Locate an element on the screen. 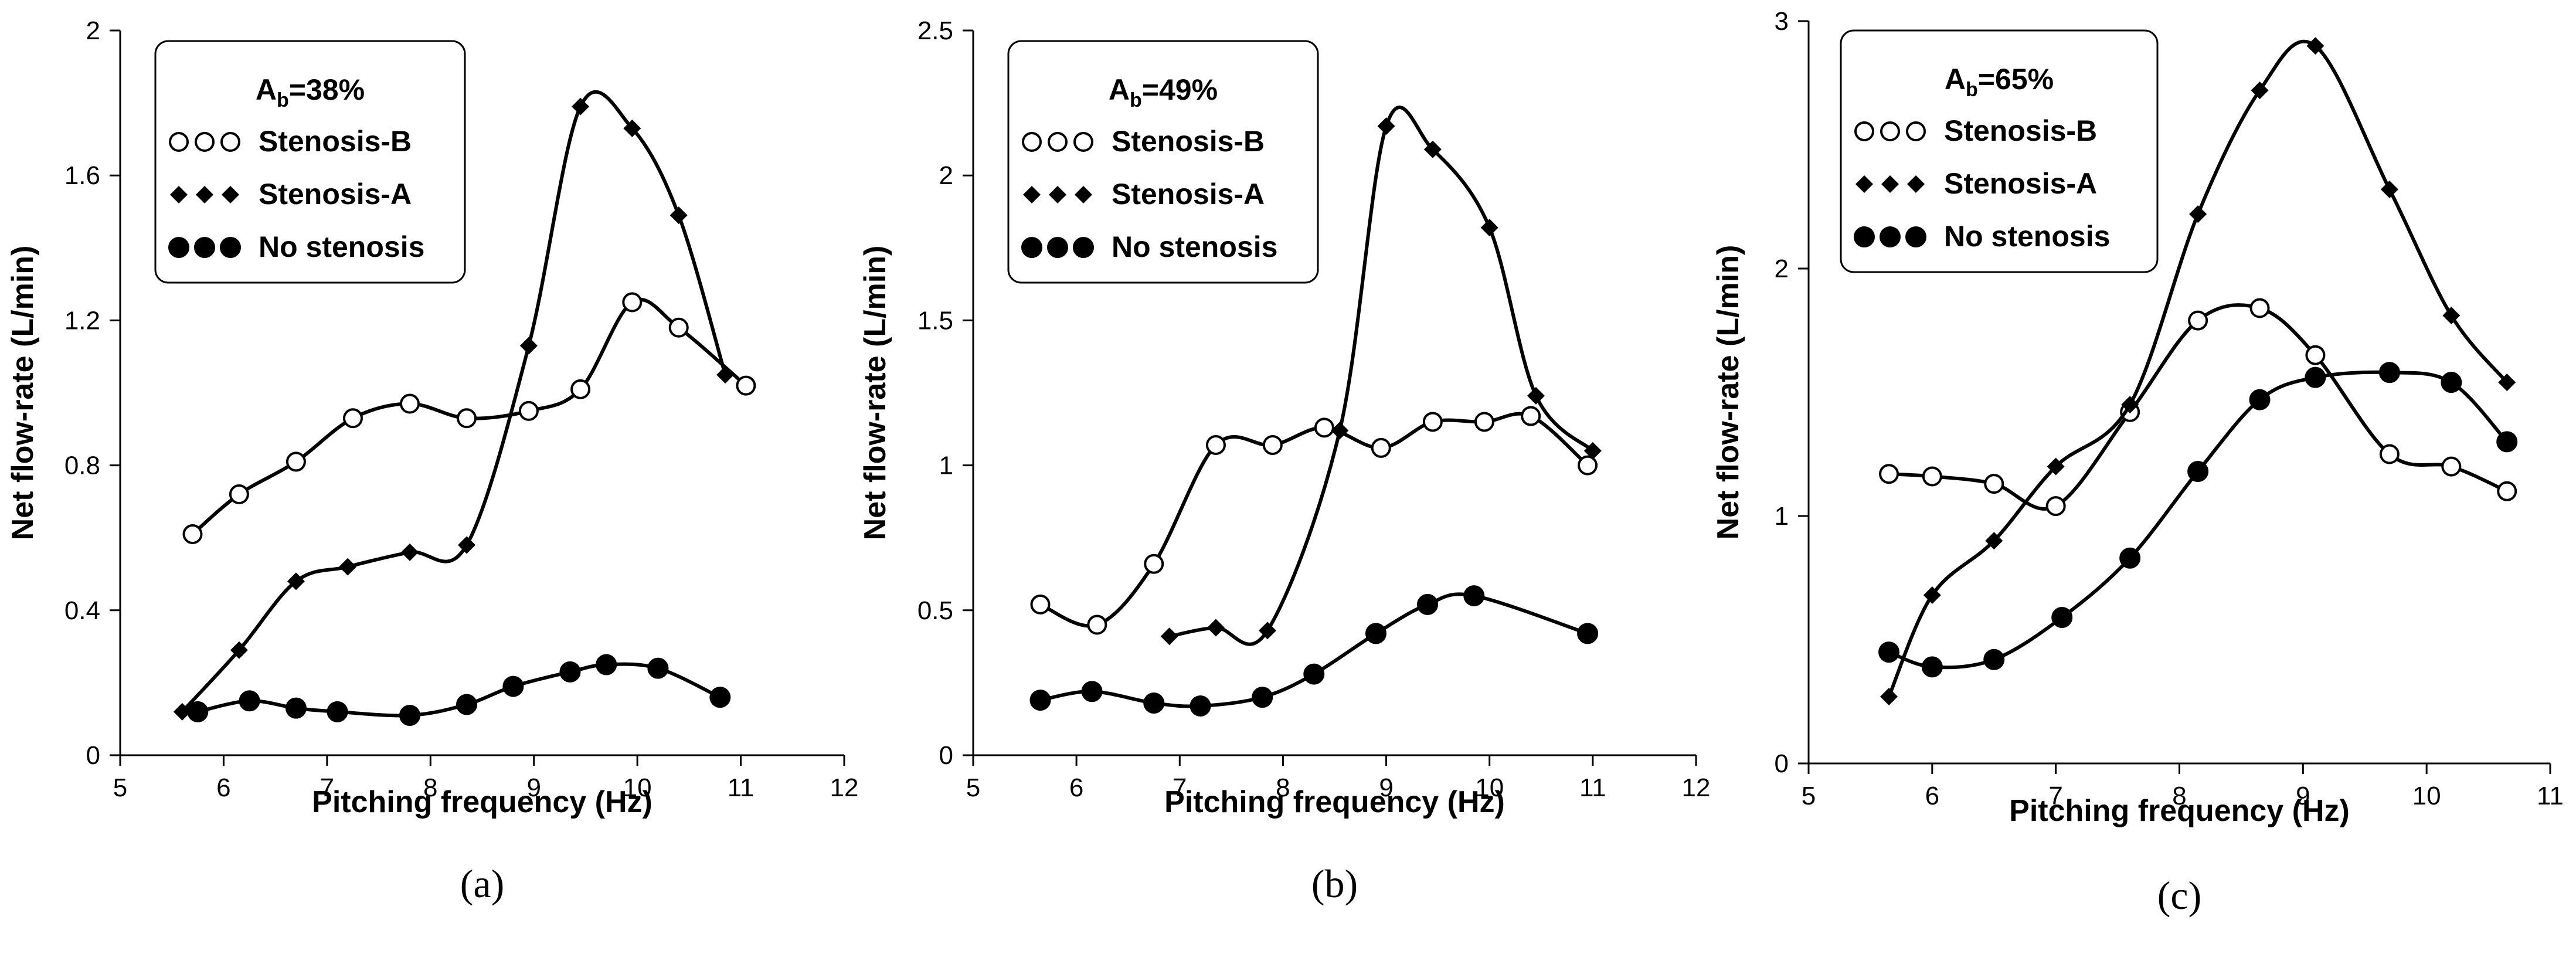  legend-title-main: A is located at coordinates (266, 89).